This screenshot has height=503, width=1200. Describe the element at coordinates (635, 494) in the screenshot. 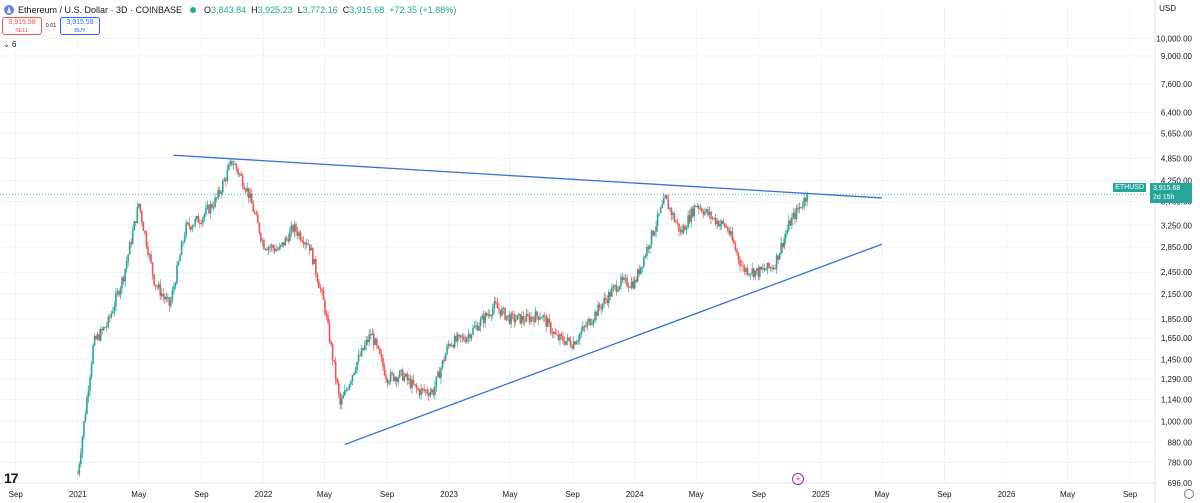

I see `time-tick-label: 2024` at that location.